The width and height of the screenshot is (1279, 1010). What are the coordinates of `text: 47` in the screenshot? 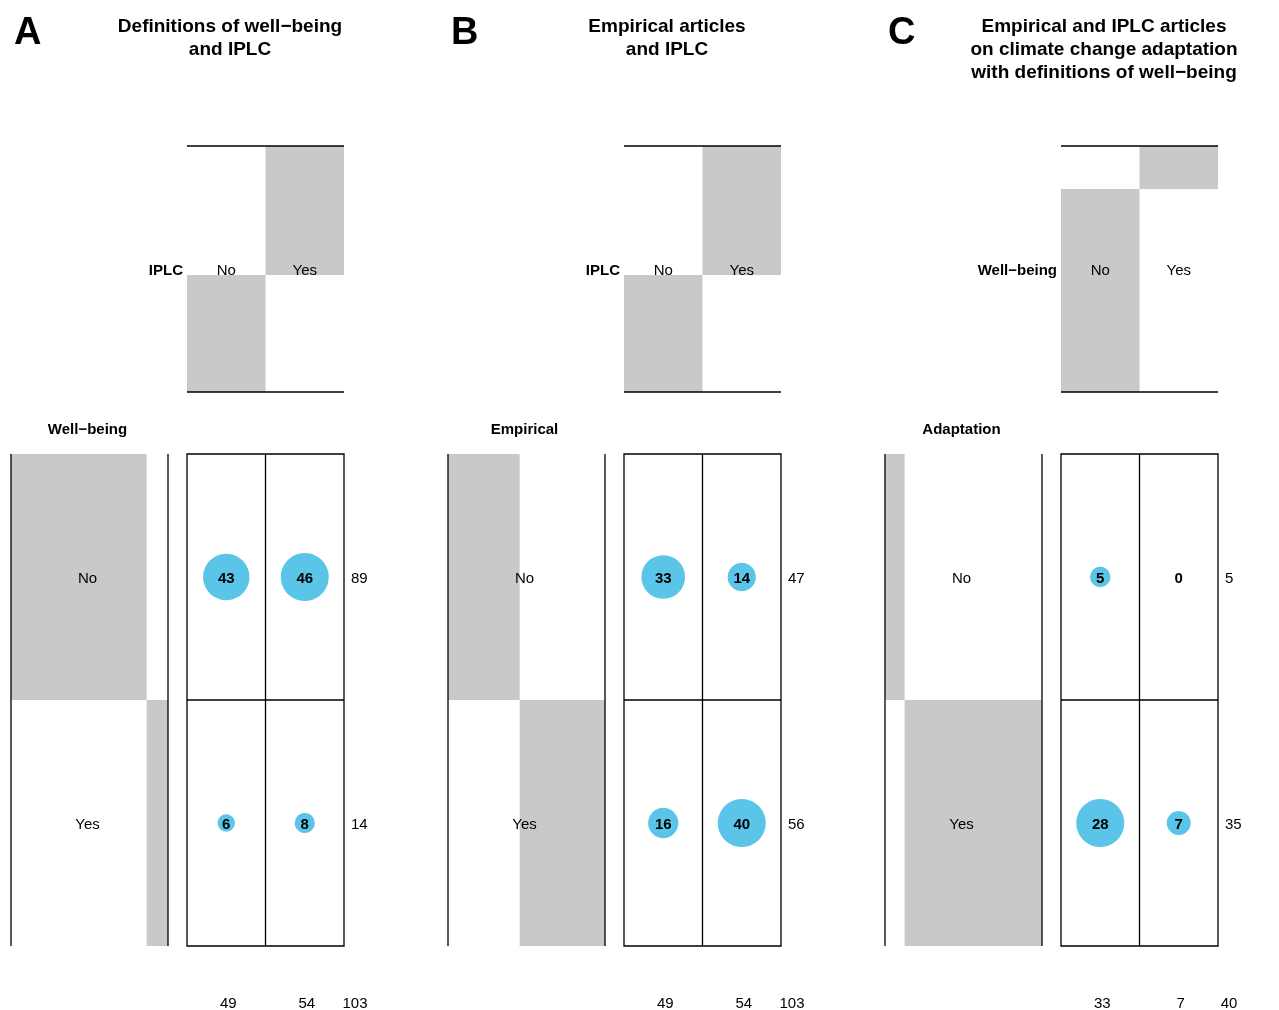 It's located at (796, 577).